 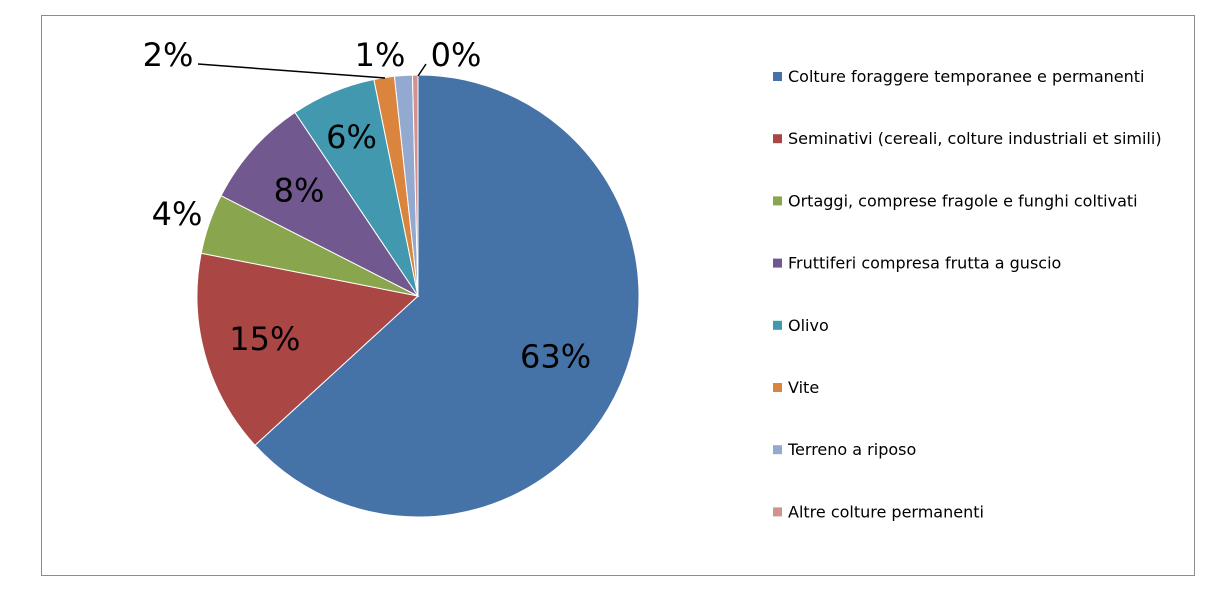 What do you see at coordinates (777, 139) in the screenshot?
I see `legend-swatch-seminativi-cereali-colture-industriali-et-simili` at bounding box center [777, 139].